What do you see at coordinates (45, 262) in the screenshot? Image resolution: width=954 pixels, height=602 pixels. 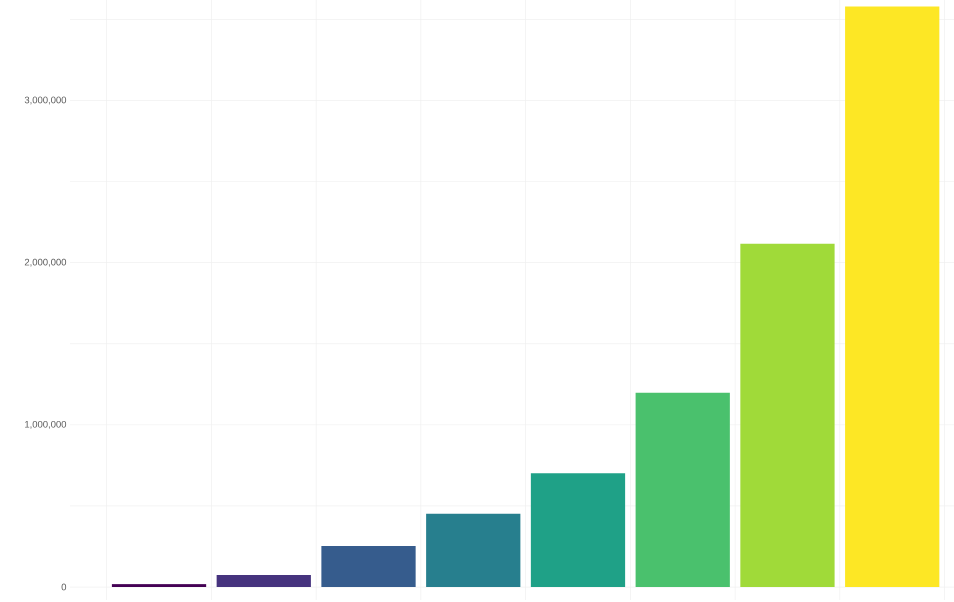 I see `y-tick-label: 2,000,000` at bounding box center [45, 262].